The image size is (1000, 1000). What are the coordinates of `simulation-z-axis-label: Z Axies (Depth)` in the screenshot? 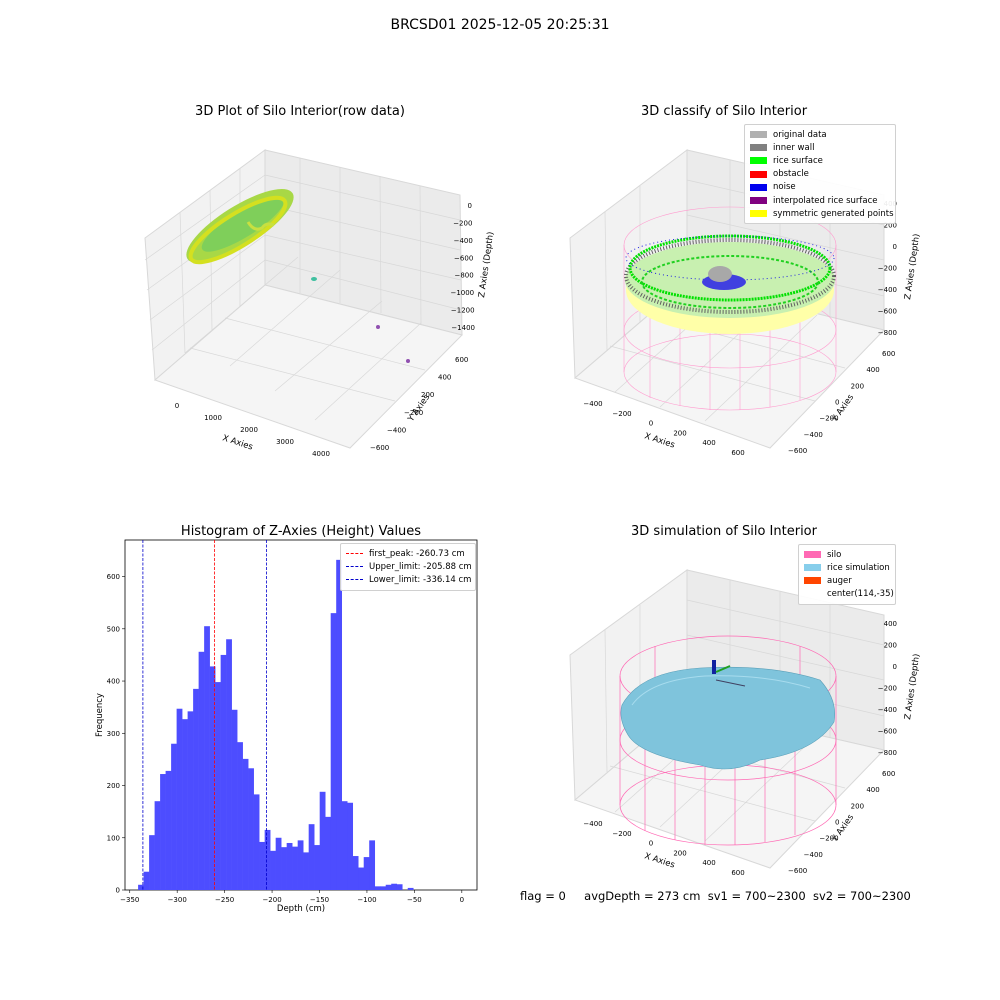 It's located at (912, 686).